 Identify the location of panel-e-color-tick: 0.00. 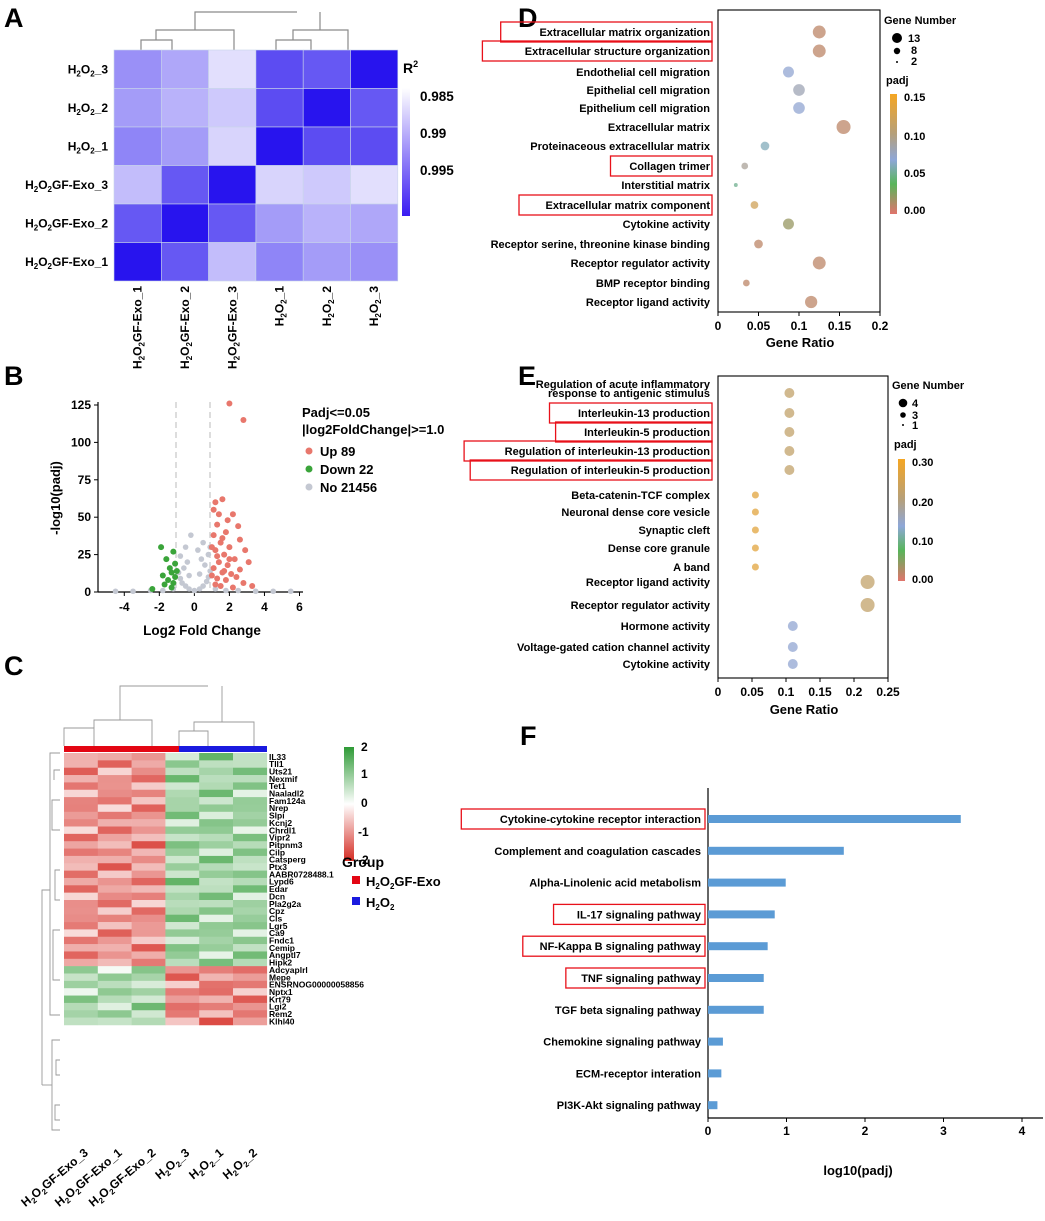
(922, 580).